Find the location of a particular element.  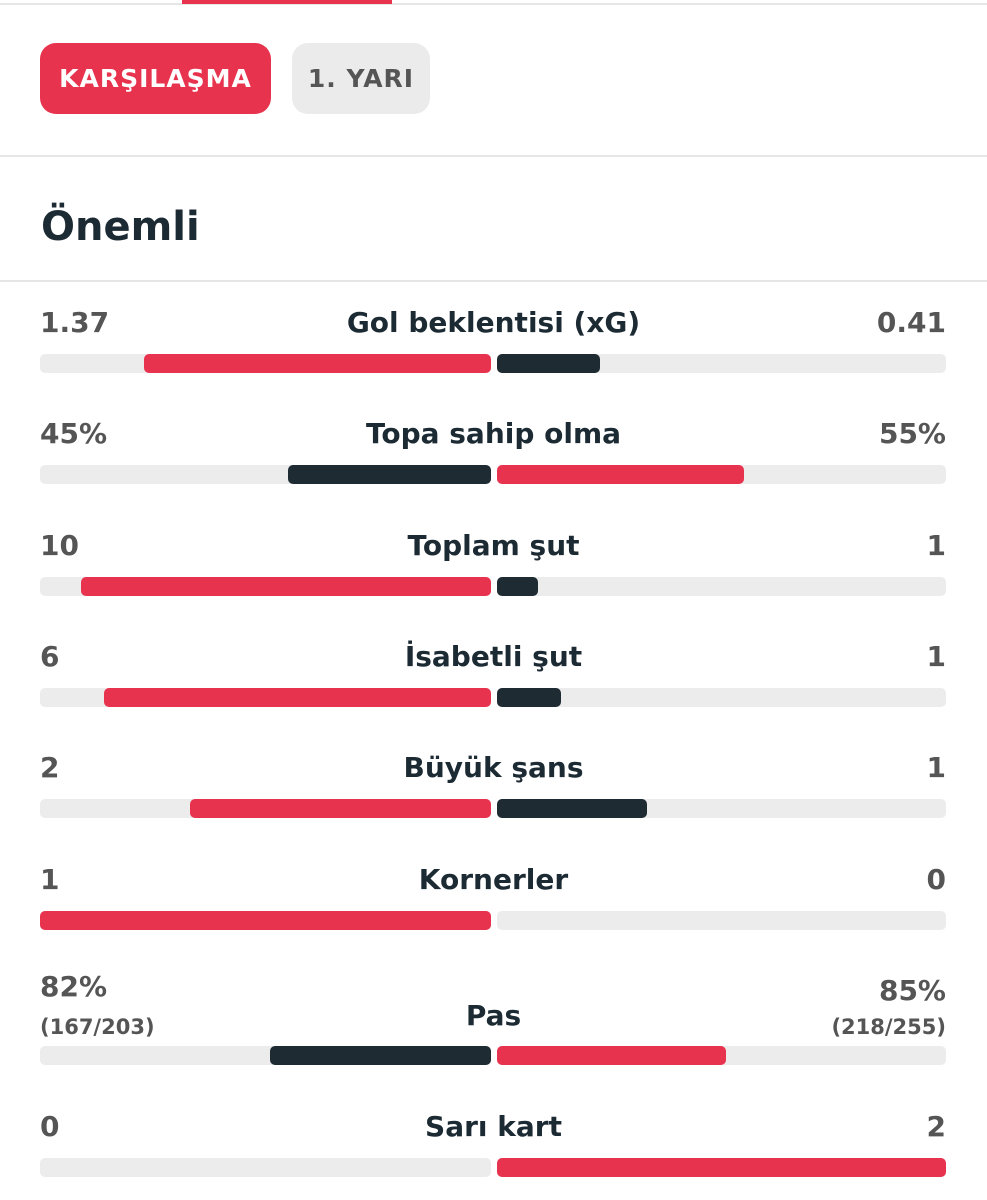

away-detail: (218/255) is located at coordinates (888, 1026).